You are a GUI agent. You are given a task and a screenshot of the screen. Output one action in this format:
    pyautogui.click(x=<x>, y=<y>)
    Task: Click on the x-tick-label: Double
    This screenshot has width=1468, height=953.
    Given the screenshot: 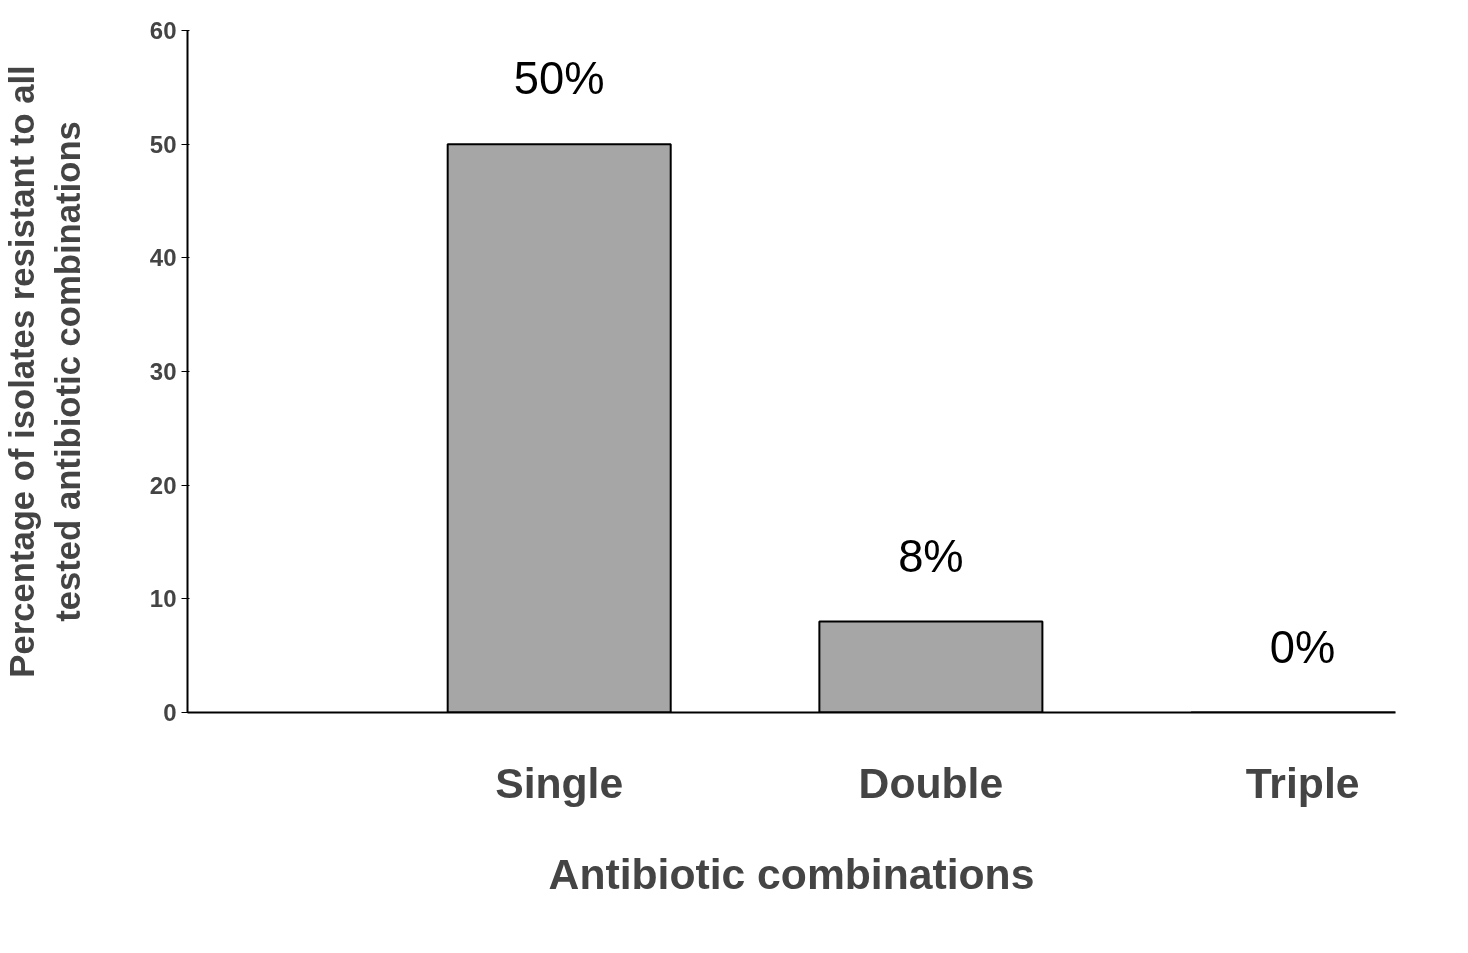 What is the action you would take?
    pyautogui.click(x=931, y=782)
    